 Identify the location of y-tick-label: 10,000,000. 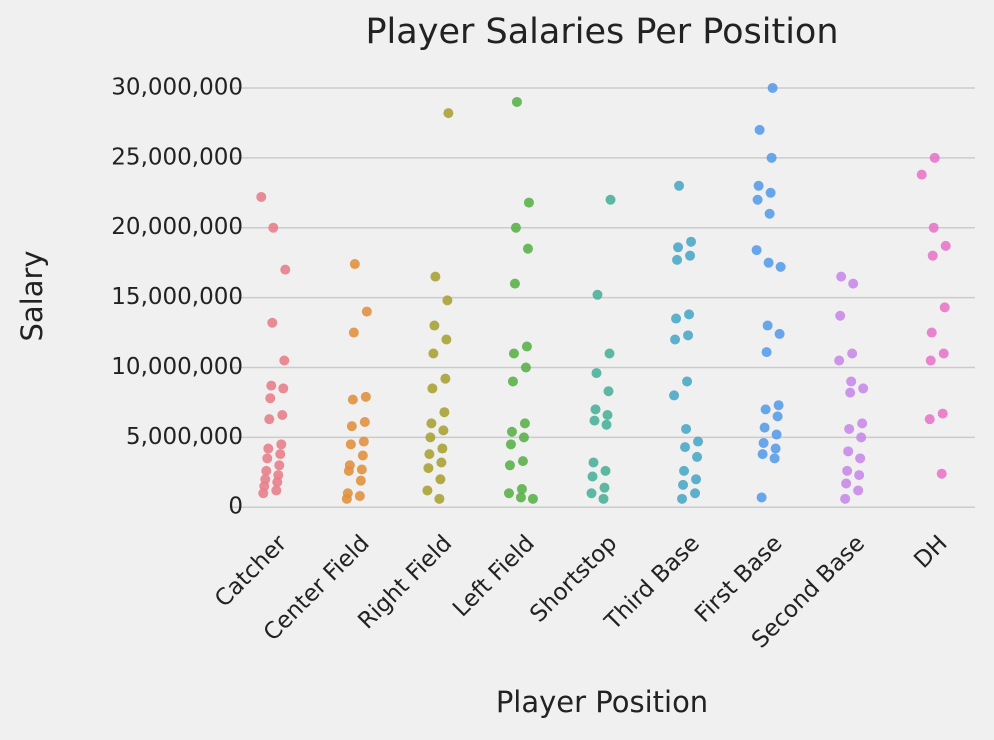
(177, 367).